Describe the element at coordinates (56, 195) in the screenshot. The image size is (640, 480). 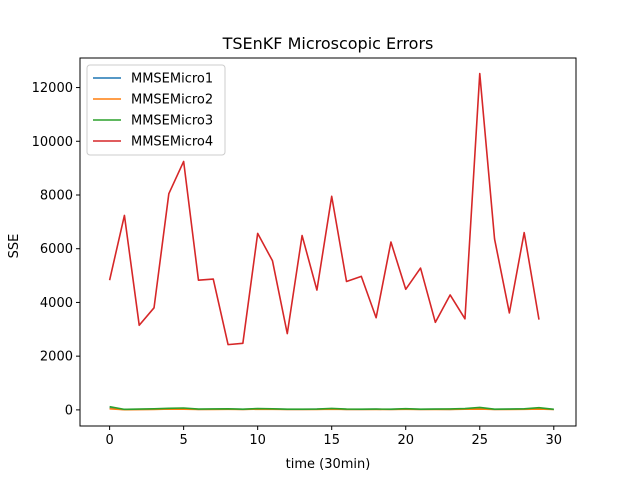
I see `y-tick-label: 8000` at that location.